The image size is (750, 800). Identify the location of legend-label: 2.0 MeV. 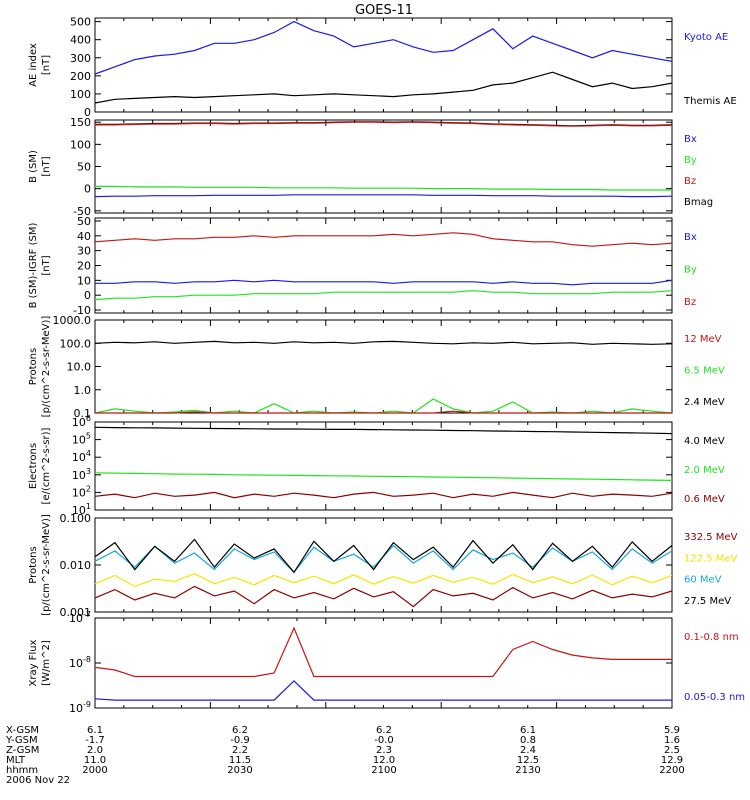
(704, 470).